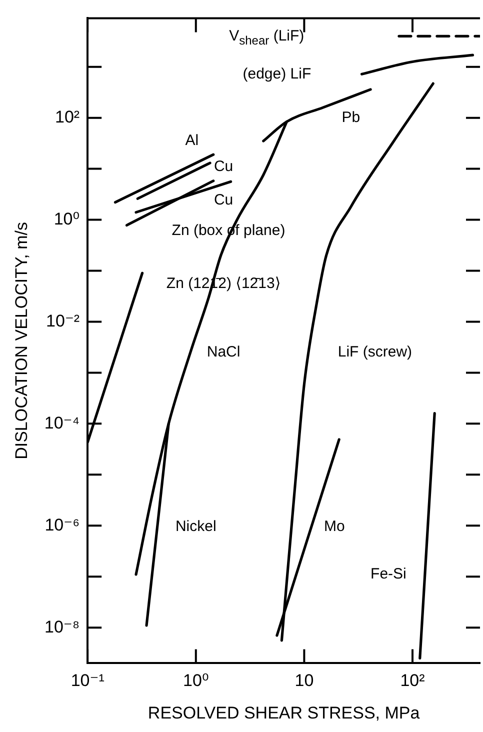  Describe the element at coordinates (388, 574) in the screenshot. I see `annotation: Fe-Si` at that location.